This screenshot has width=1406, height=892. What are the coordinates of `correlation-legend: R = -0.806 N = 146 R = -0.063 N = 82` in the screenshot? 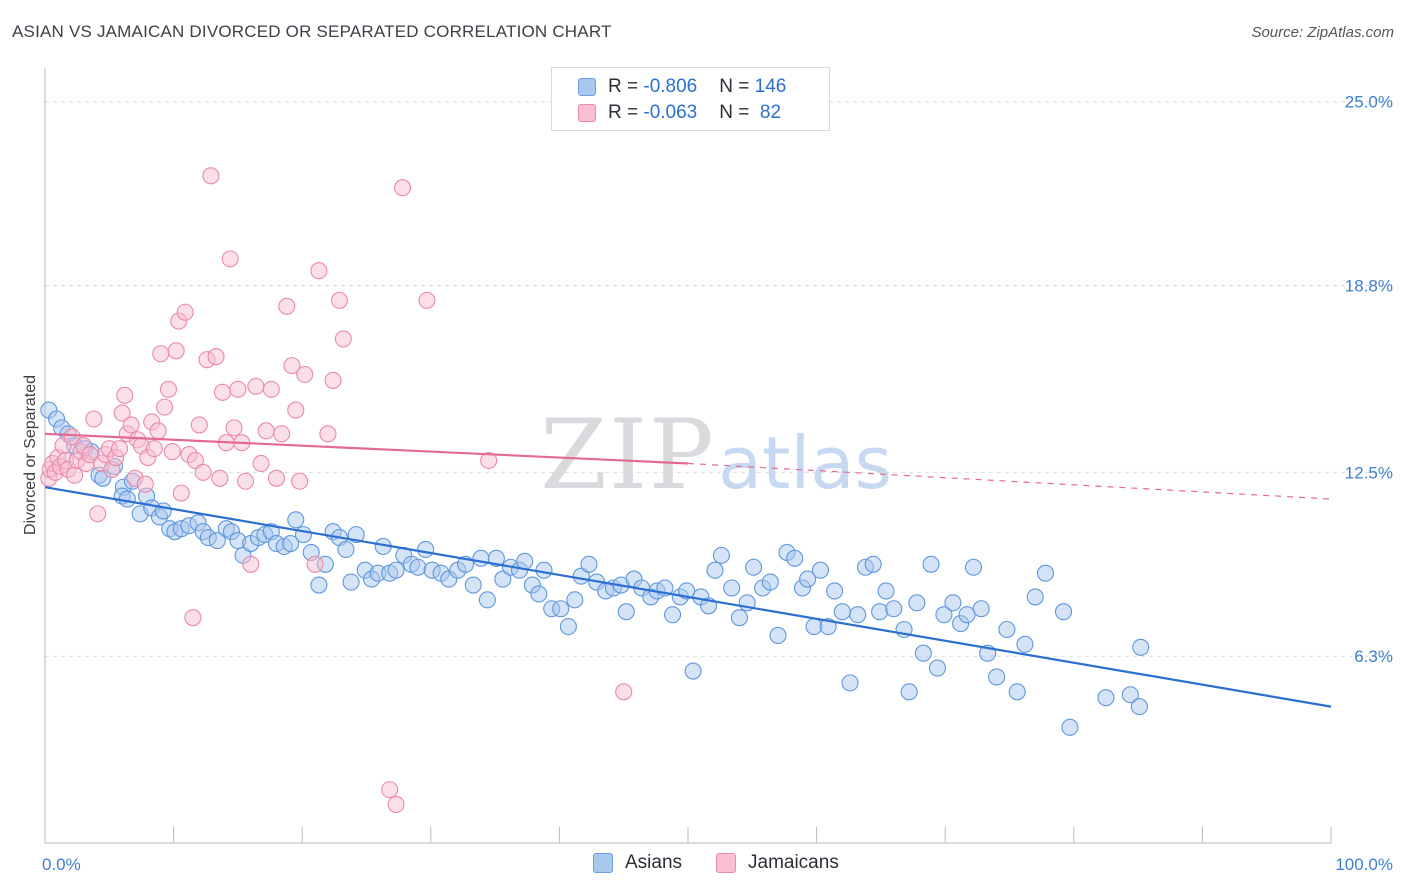 It's located at (690, 99).